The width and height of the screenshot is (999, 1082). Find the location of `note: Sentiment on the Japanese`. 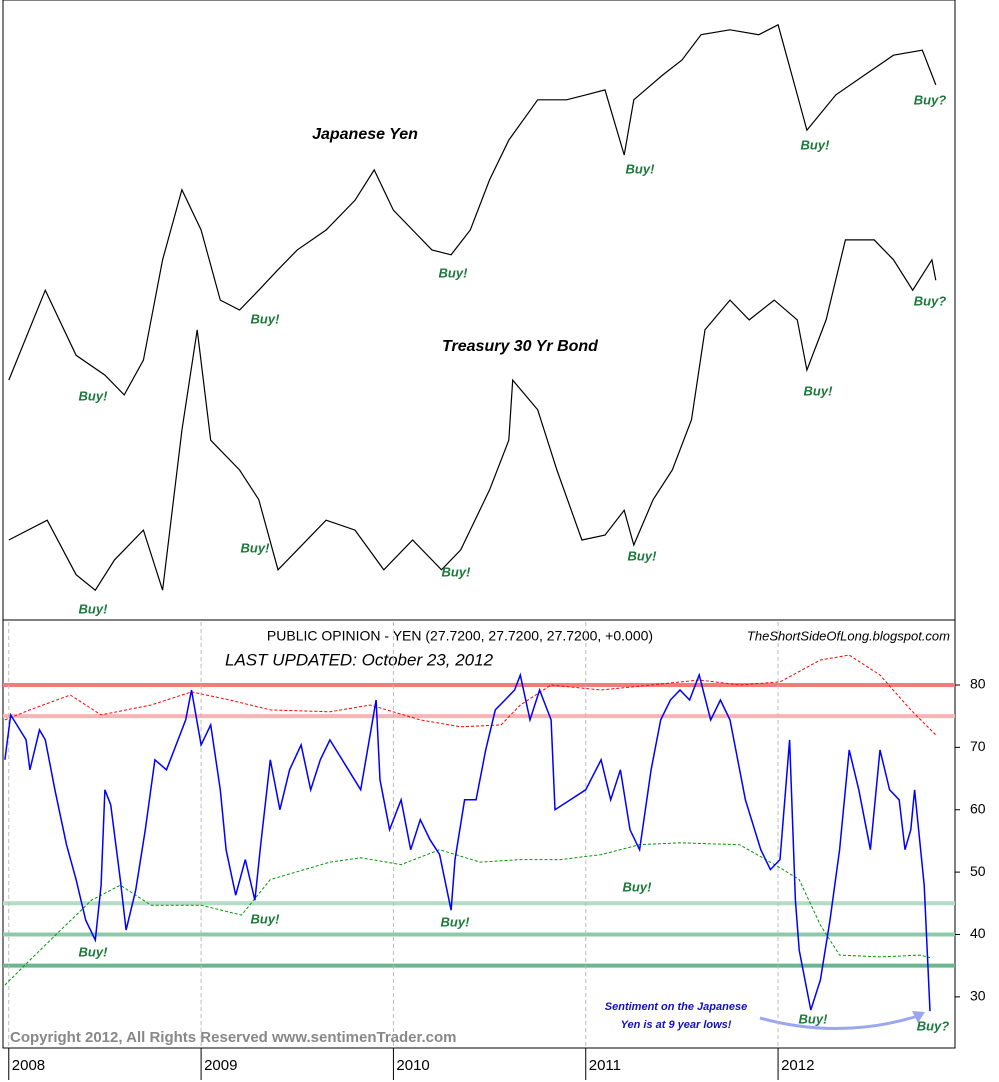

note: Sentiment on the Japanese is located at coordinates (676, 1007).